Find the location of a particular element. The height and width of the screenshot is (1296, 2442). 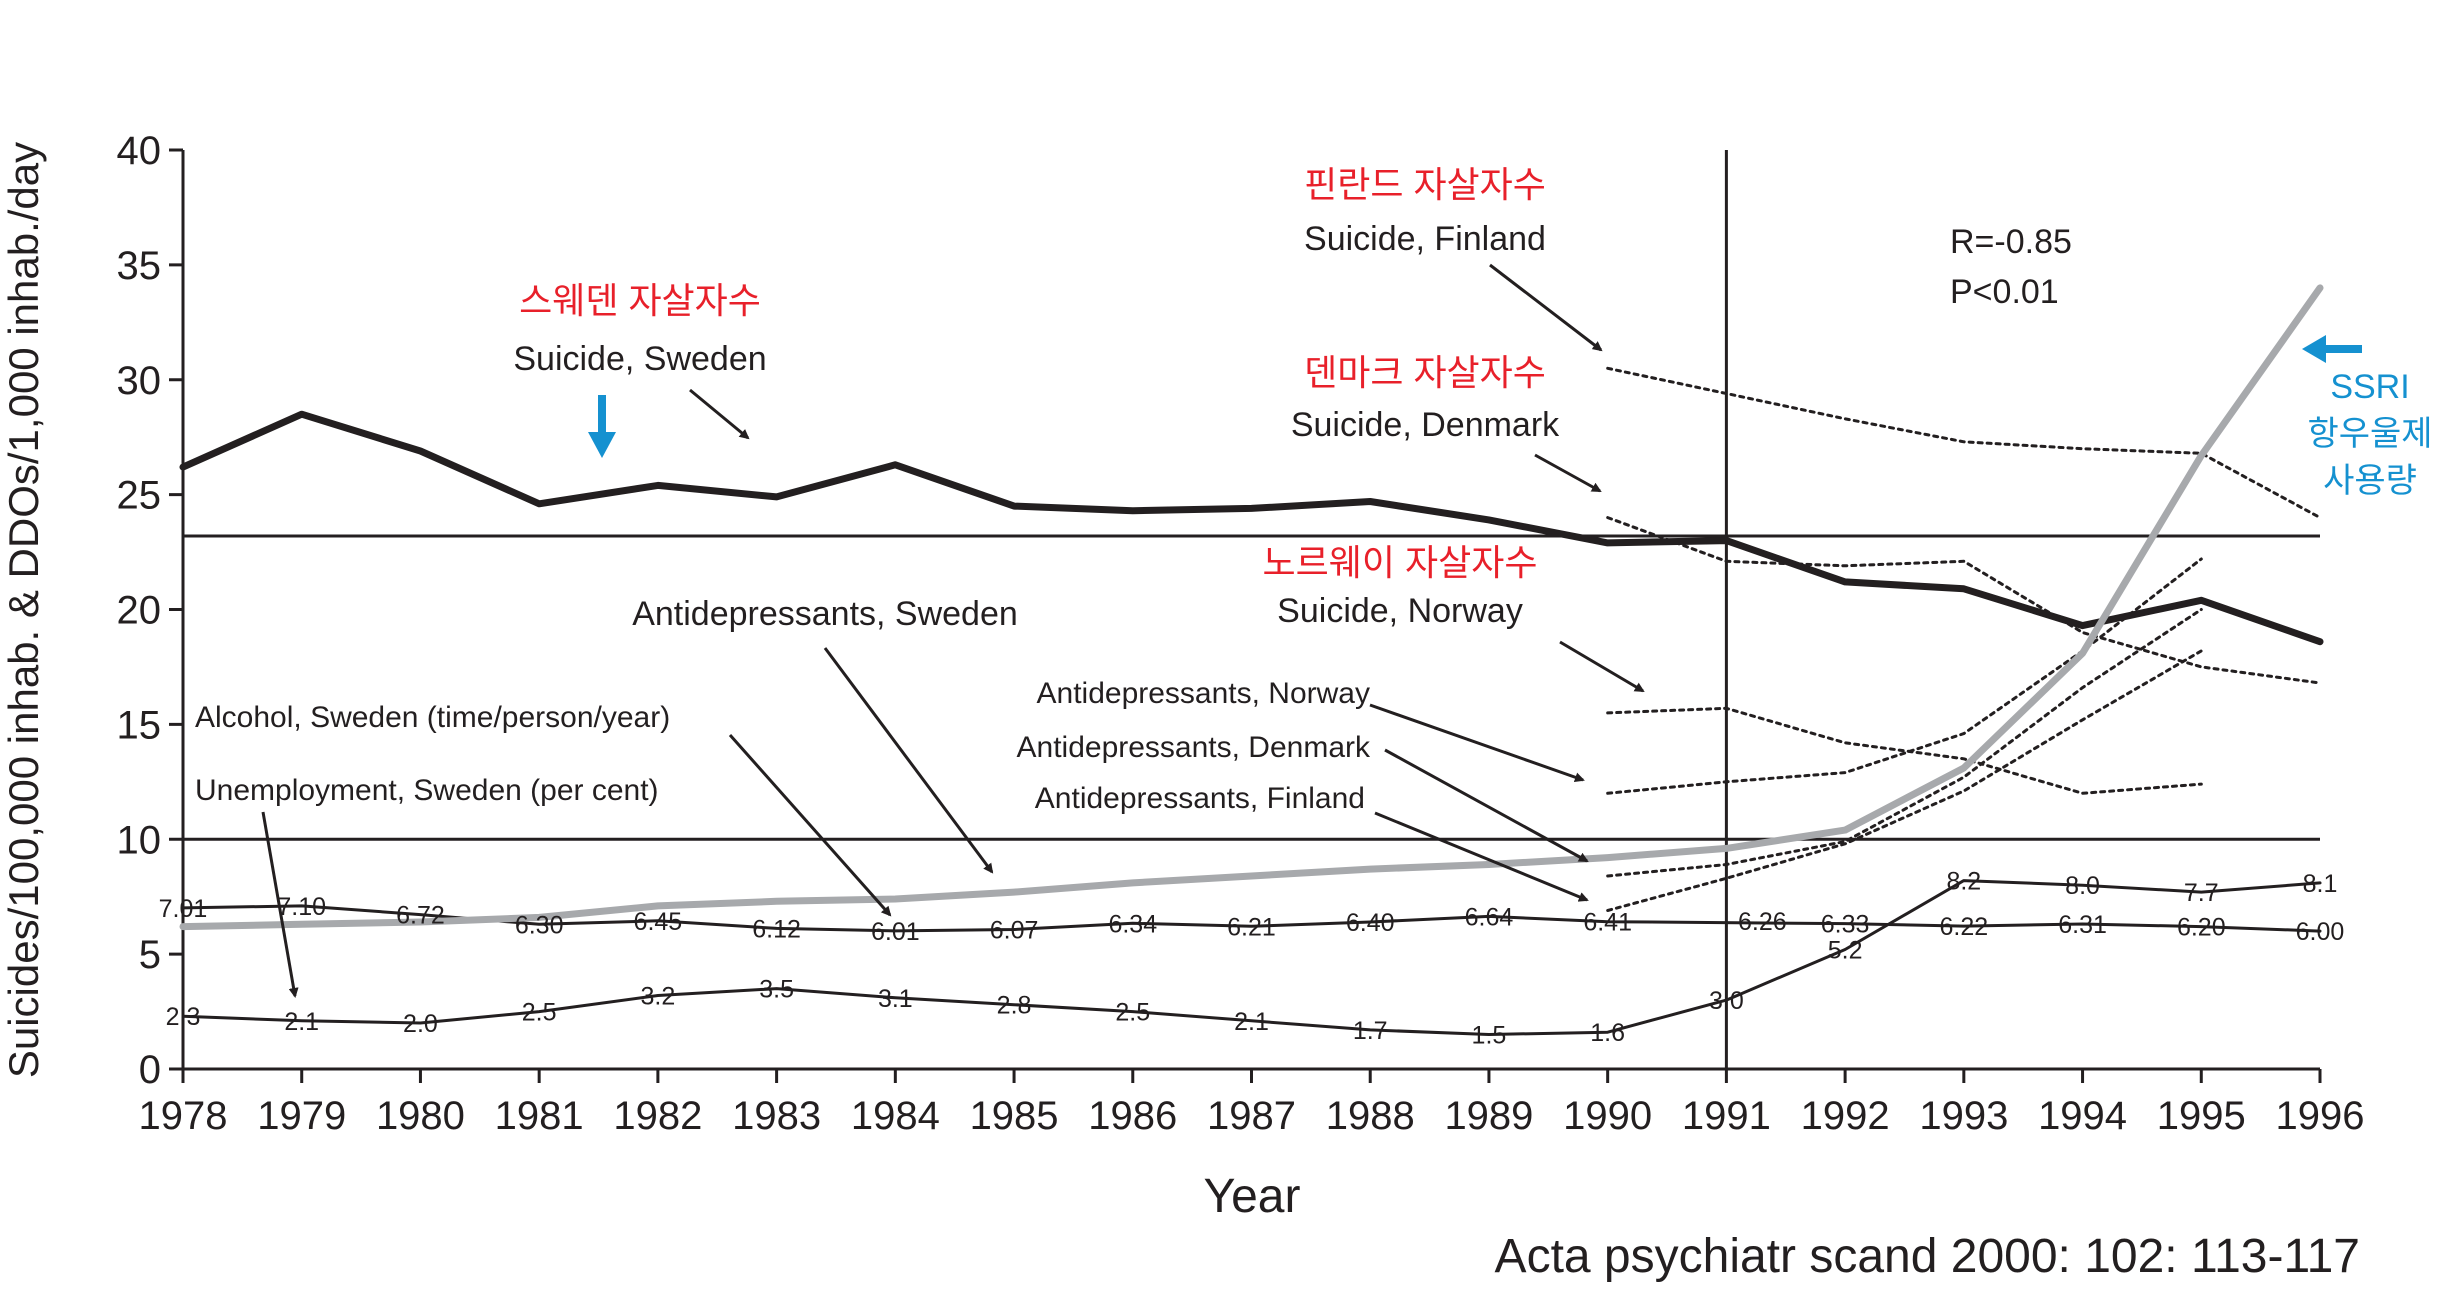

series-line-suicide-denmark is located at coordinates (1964, 600).